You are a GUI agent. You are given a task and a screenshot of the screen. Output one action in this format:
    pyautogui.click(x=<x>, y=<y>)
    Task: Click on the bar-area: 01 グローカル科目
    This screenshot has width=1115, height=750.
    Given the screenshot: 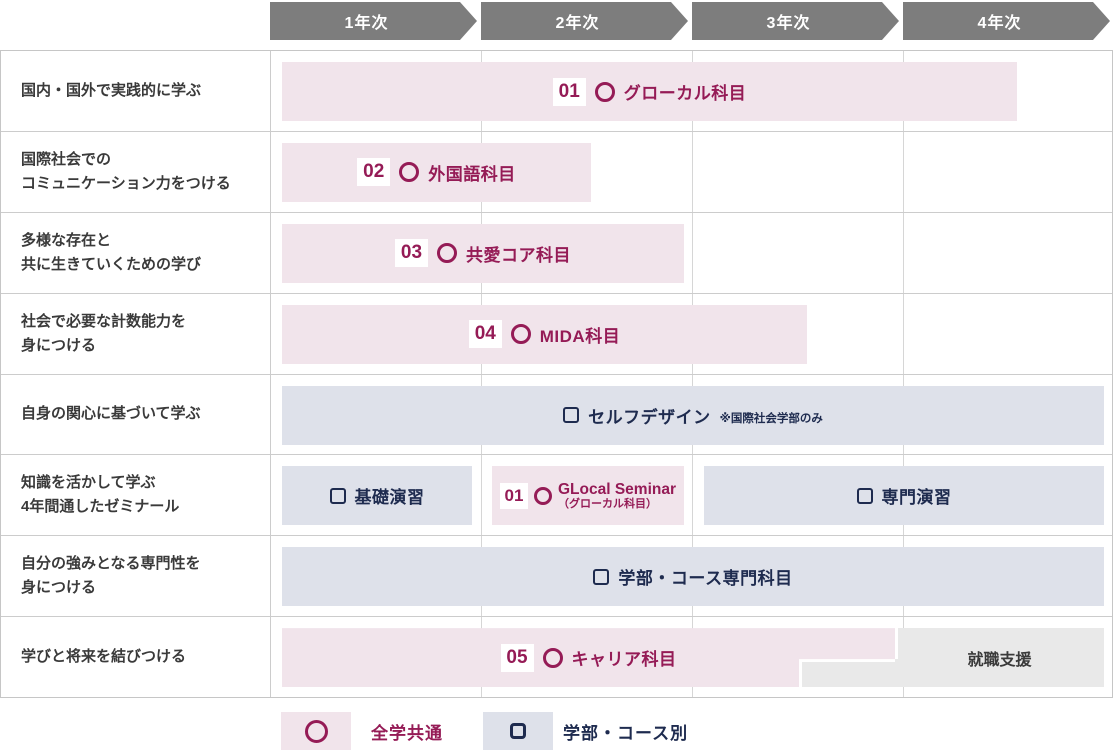 What is the action you would take?
    pyautogui.click(x=691, y=91)
    